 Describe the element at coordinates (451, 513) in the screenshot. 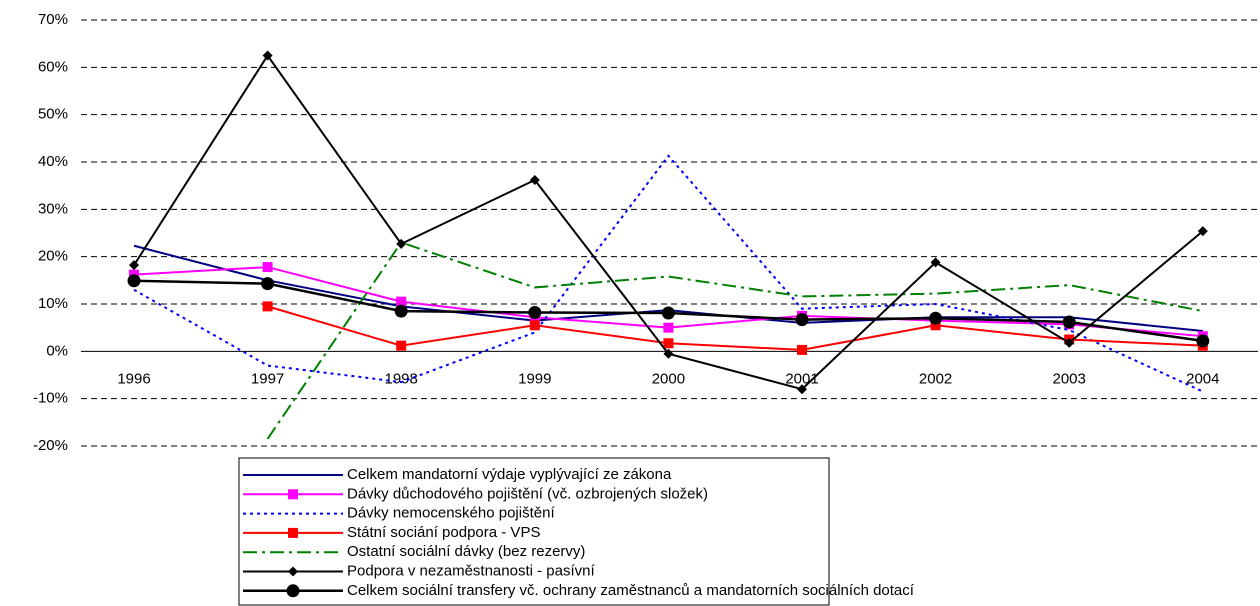

I see `legend-label: Dávky nemocenského pojištění` at that location.